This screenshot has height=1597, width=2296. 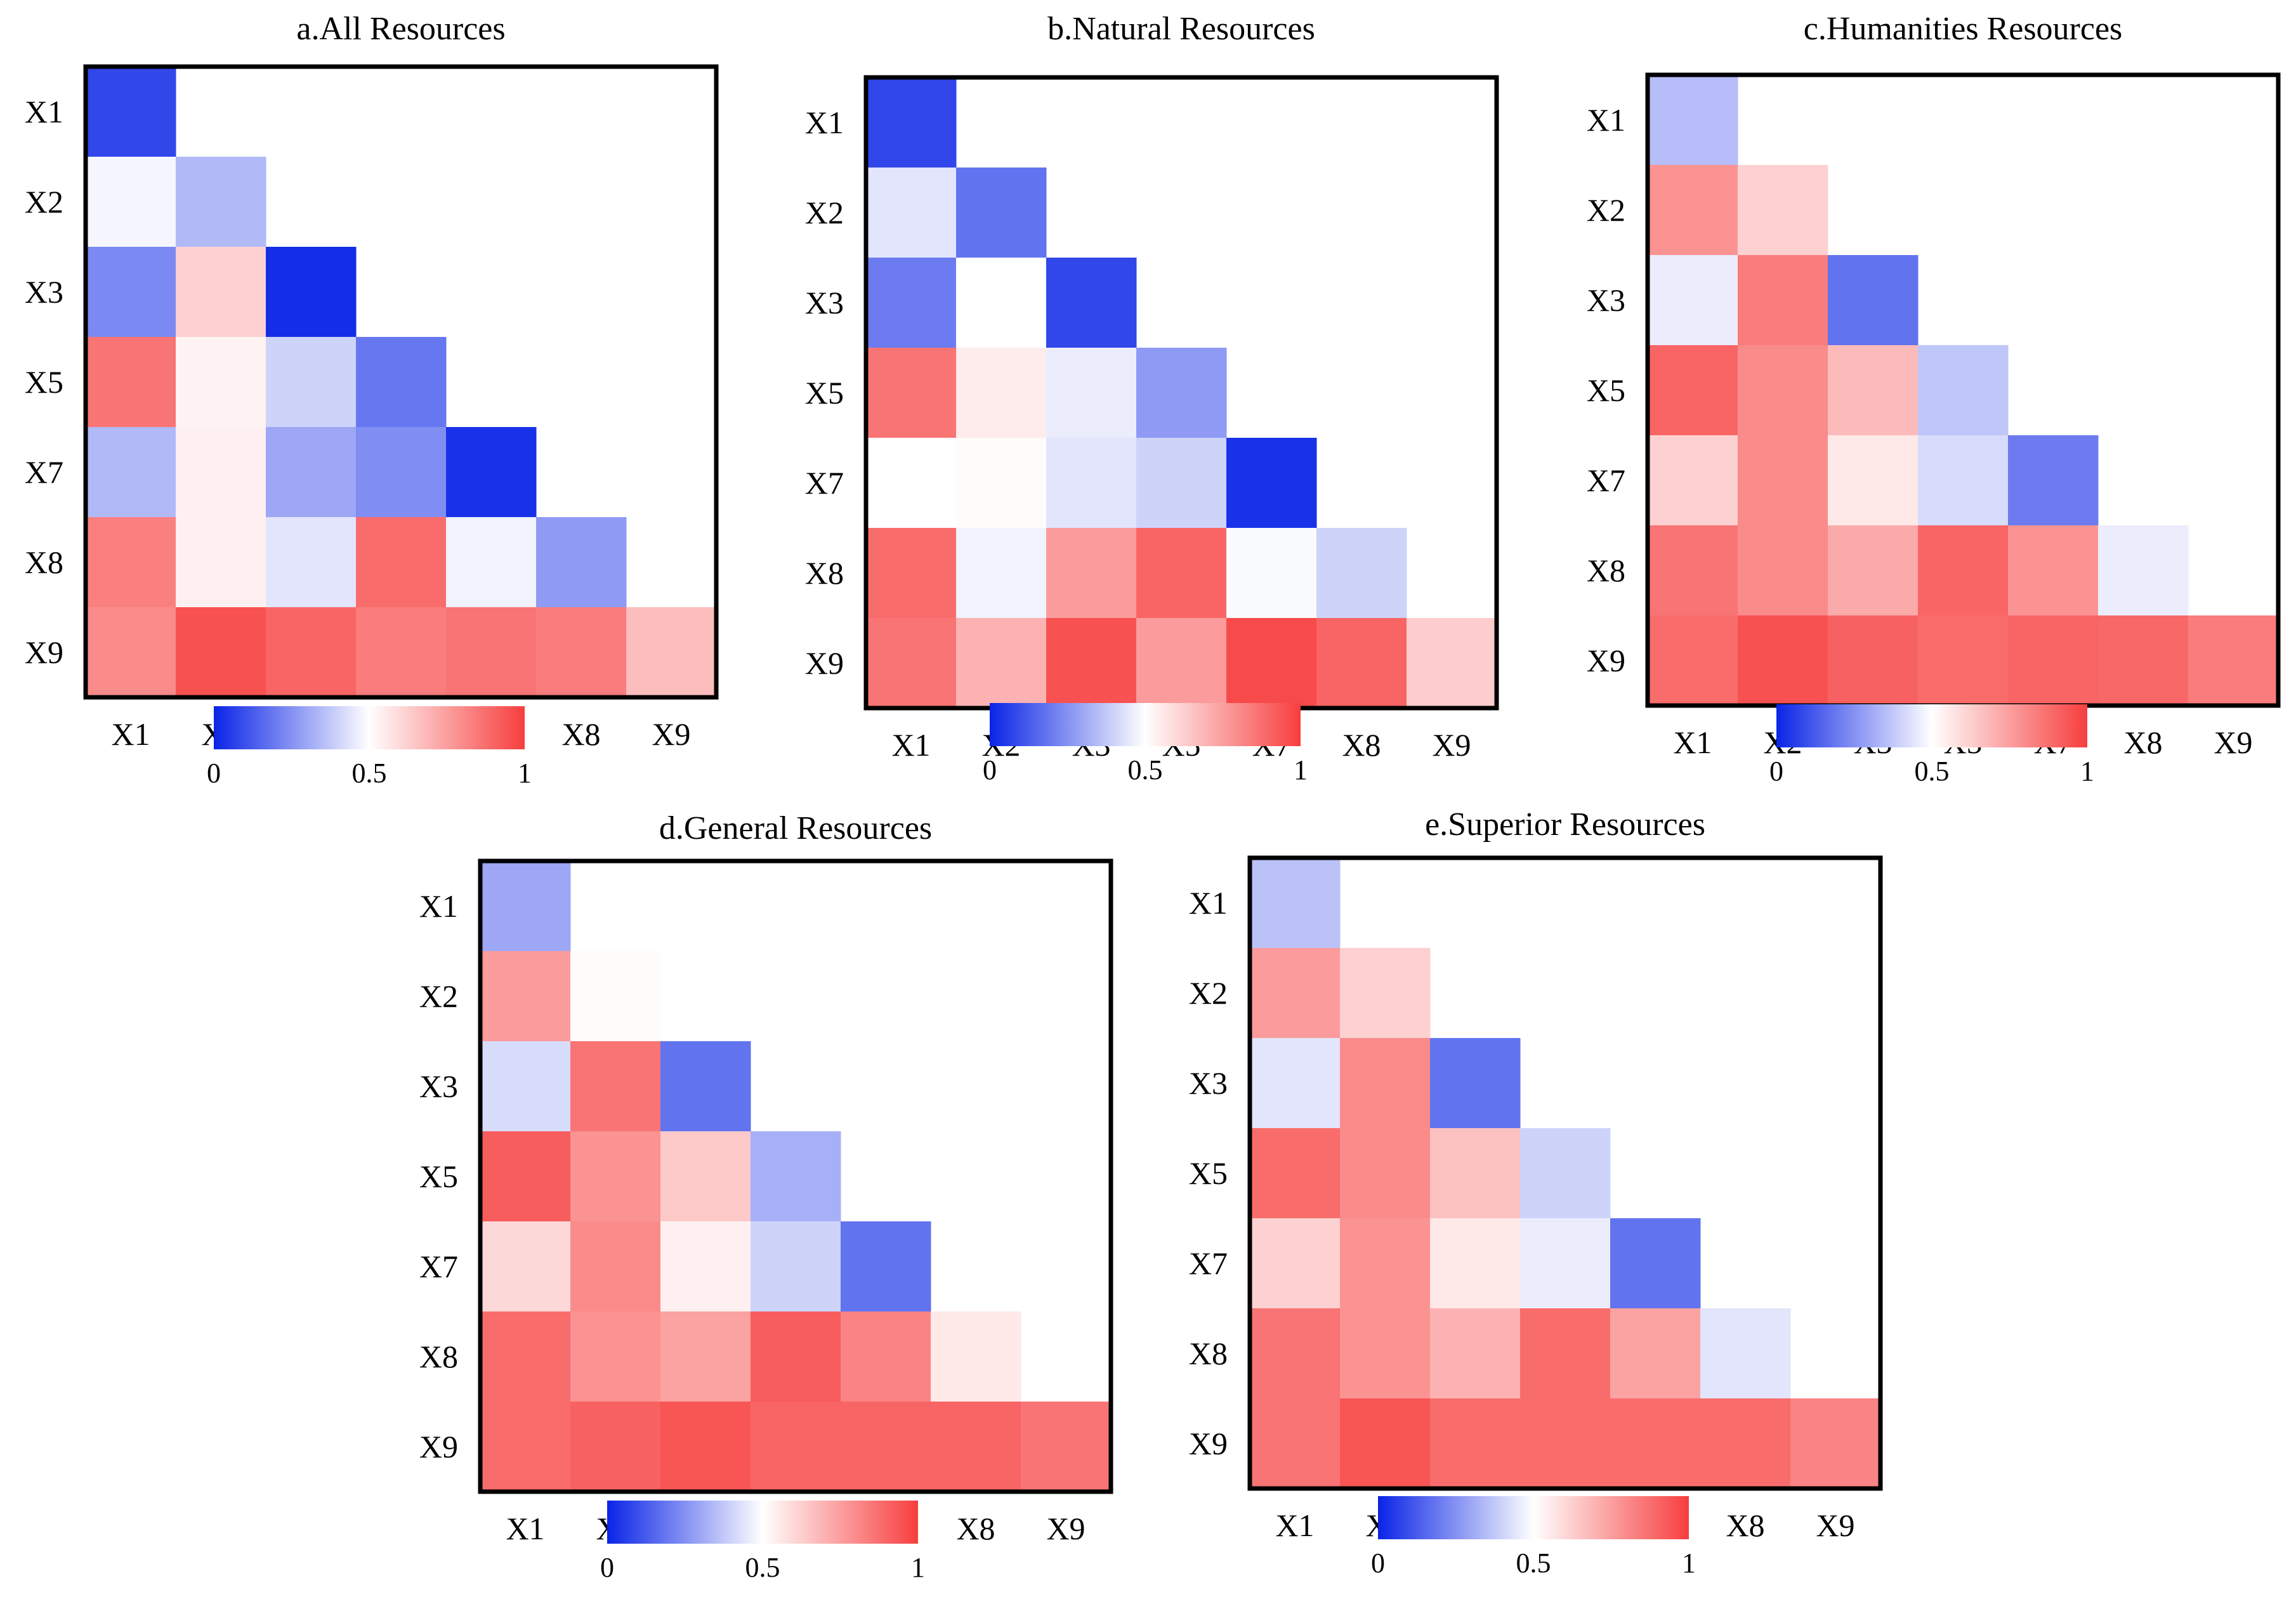 I want to click on y-tick-label: X8, so click(x=438, y=1356).